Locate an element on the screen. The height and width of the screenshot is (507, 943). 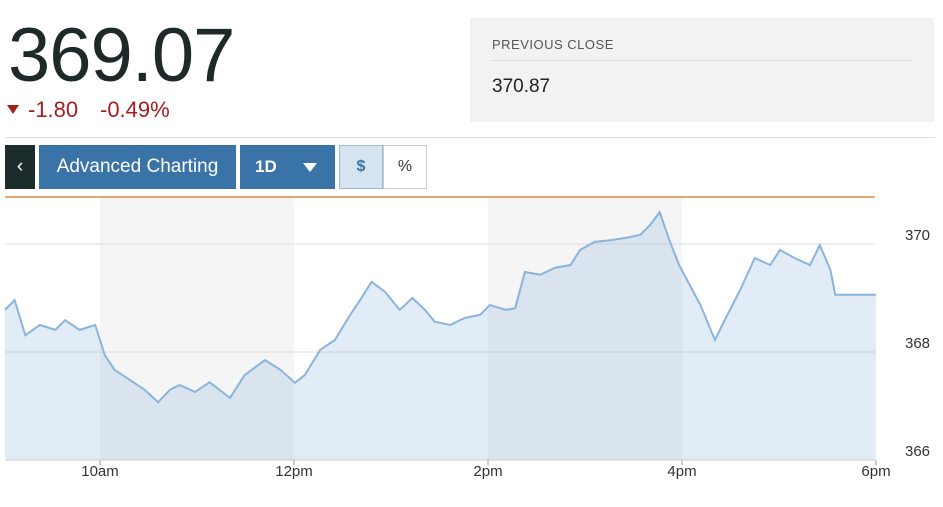
range-button: 1D is located at coordinates (287, 167).